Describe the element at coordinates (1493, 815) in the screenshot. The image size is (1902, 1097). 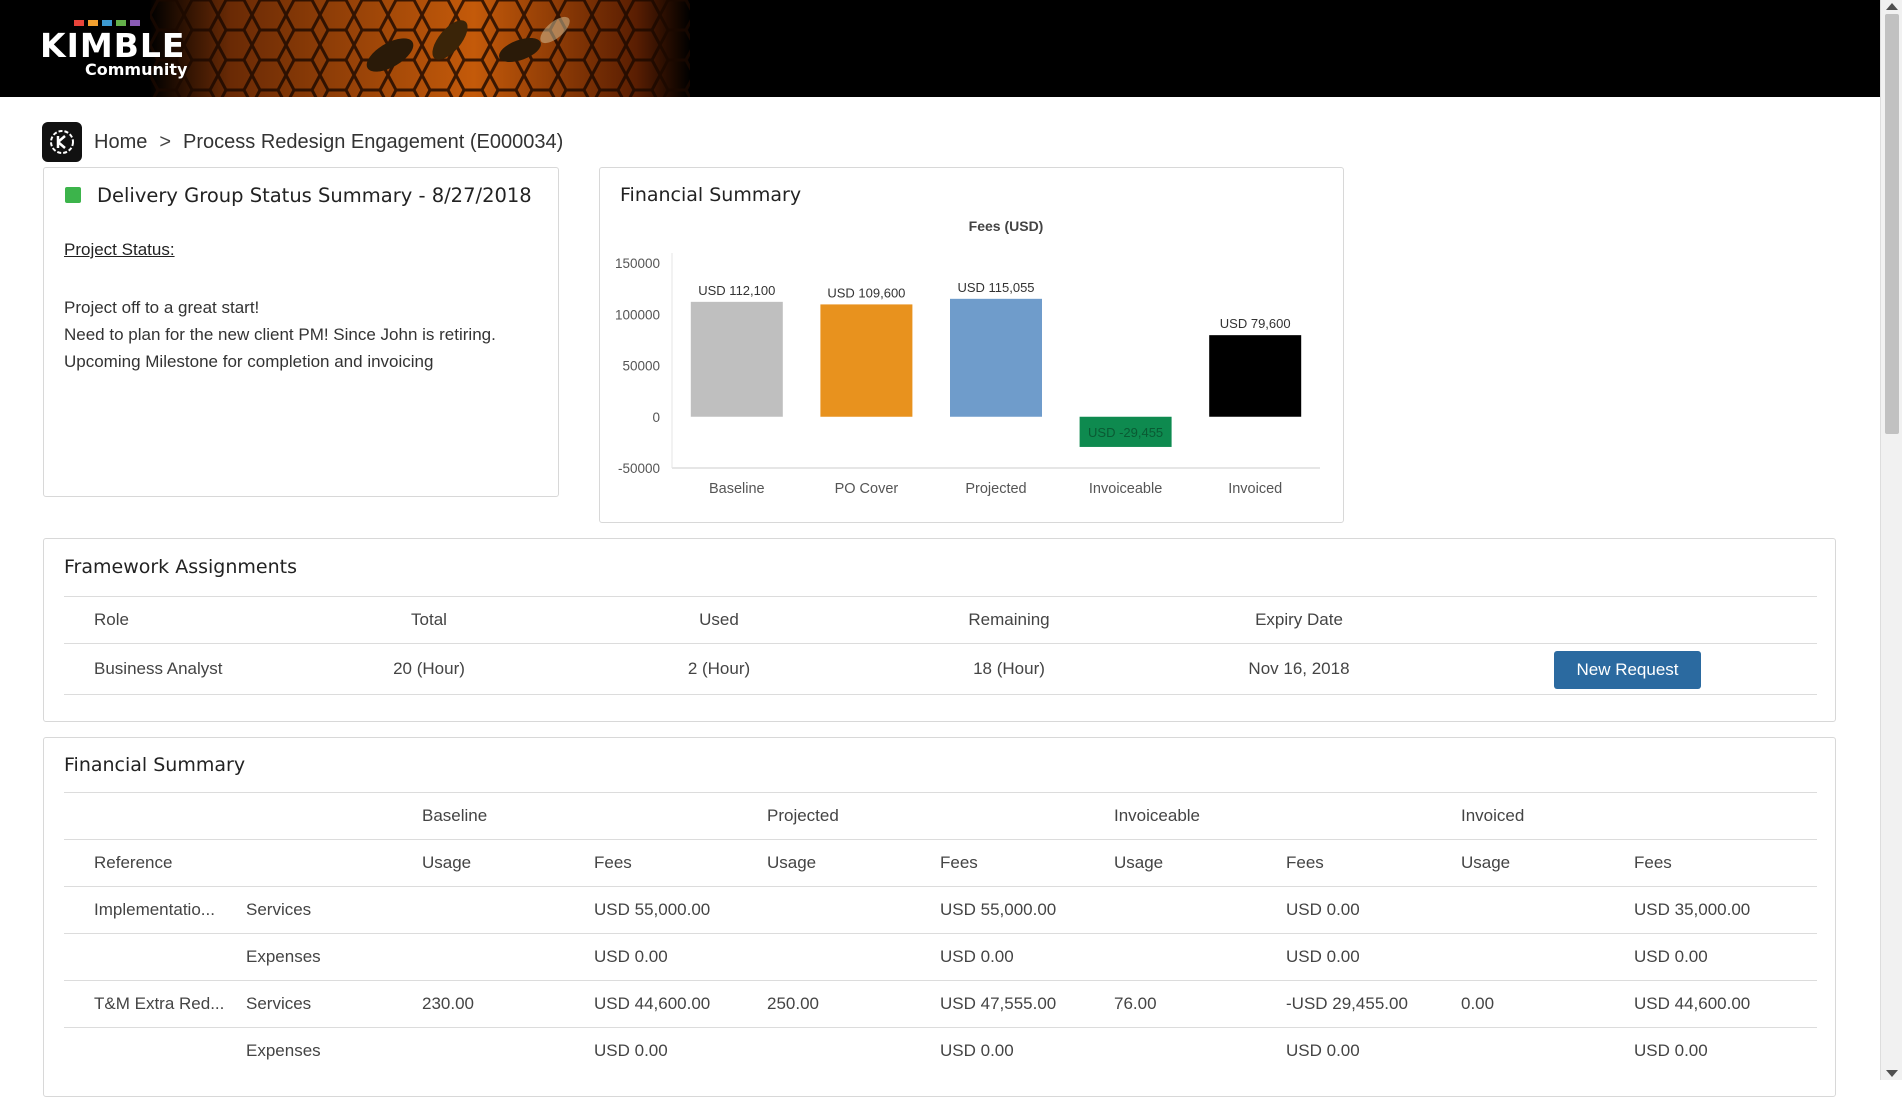
I see `column-group-header: Invoiced` at that location.